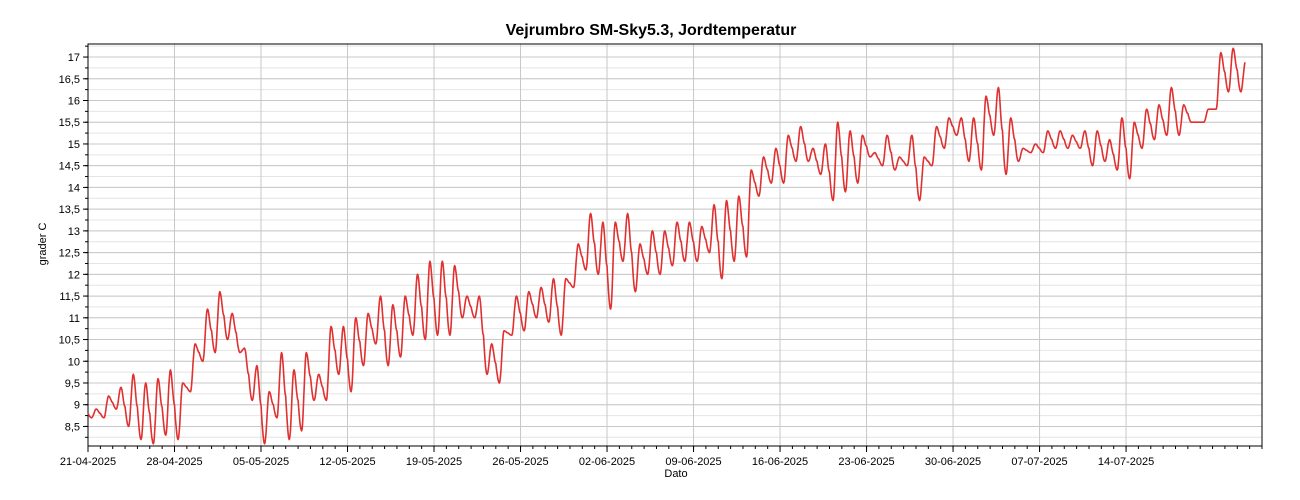 This screenshot has width=1300, height=500. Describe the element at coordinates (74, 362) in the screenshot. I see `y-tick-label: 10` at that location.